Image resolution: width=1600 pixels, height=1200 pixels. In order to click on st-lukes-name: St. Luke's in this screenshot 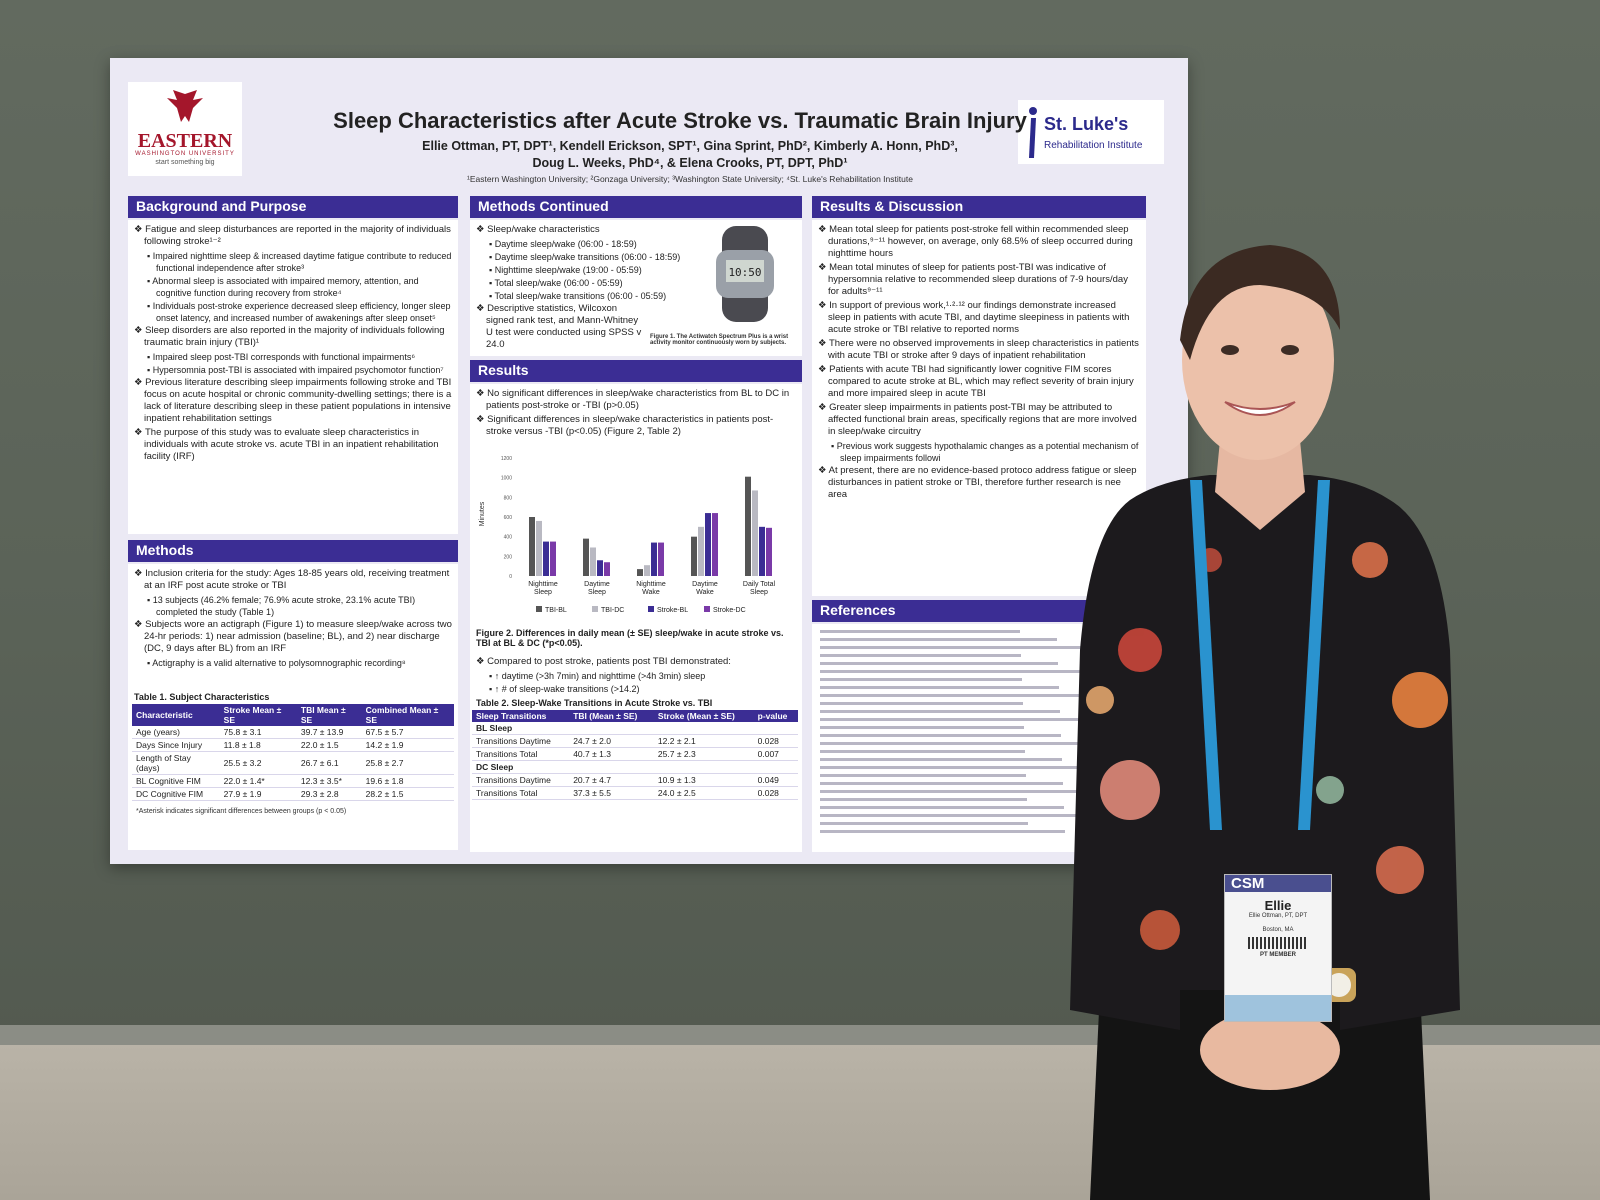, I will do `click(1086, 124)`.